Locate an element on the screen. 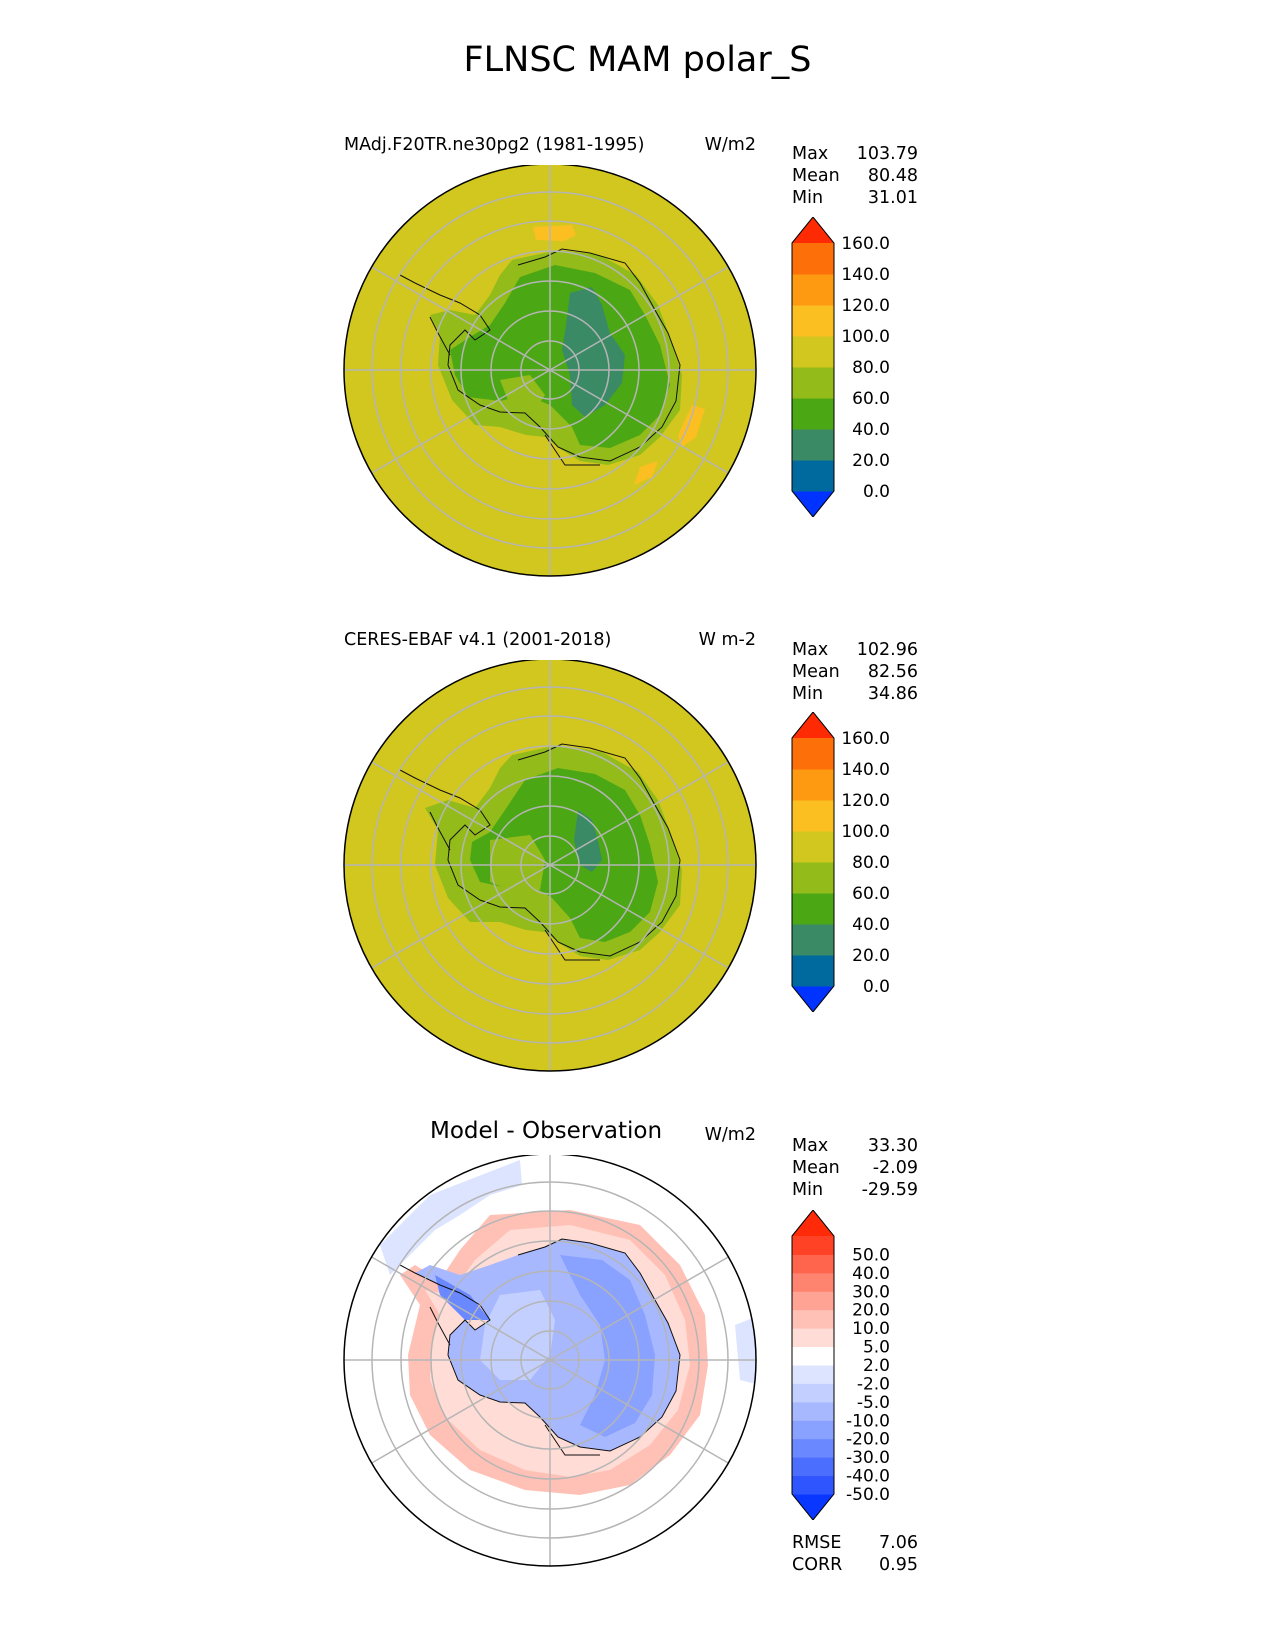  graticule is located at coordinates (550, 865).